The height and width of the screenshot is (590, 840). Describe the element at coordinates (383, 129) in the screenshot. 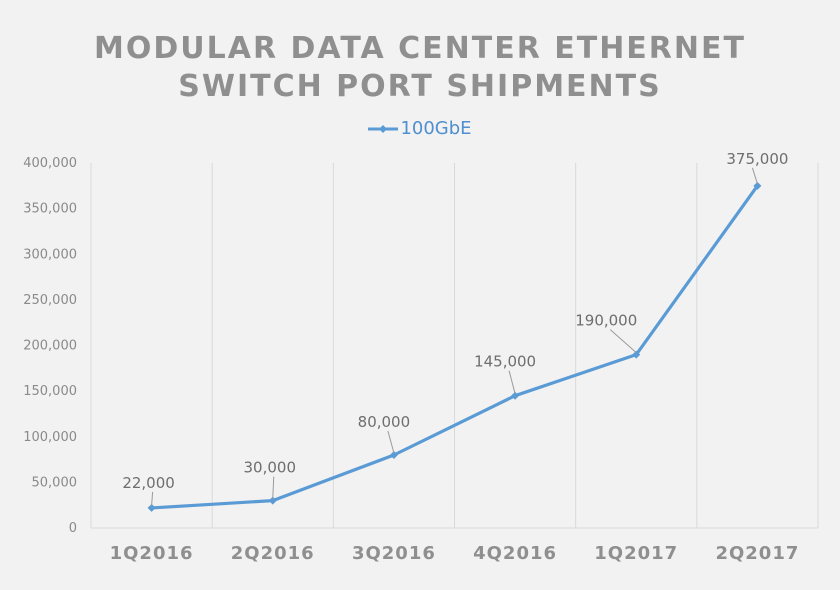

I see `legend-line-marker-icon` at that location.